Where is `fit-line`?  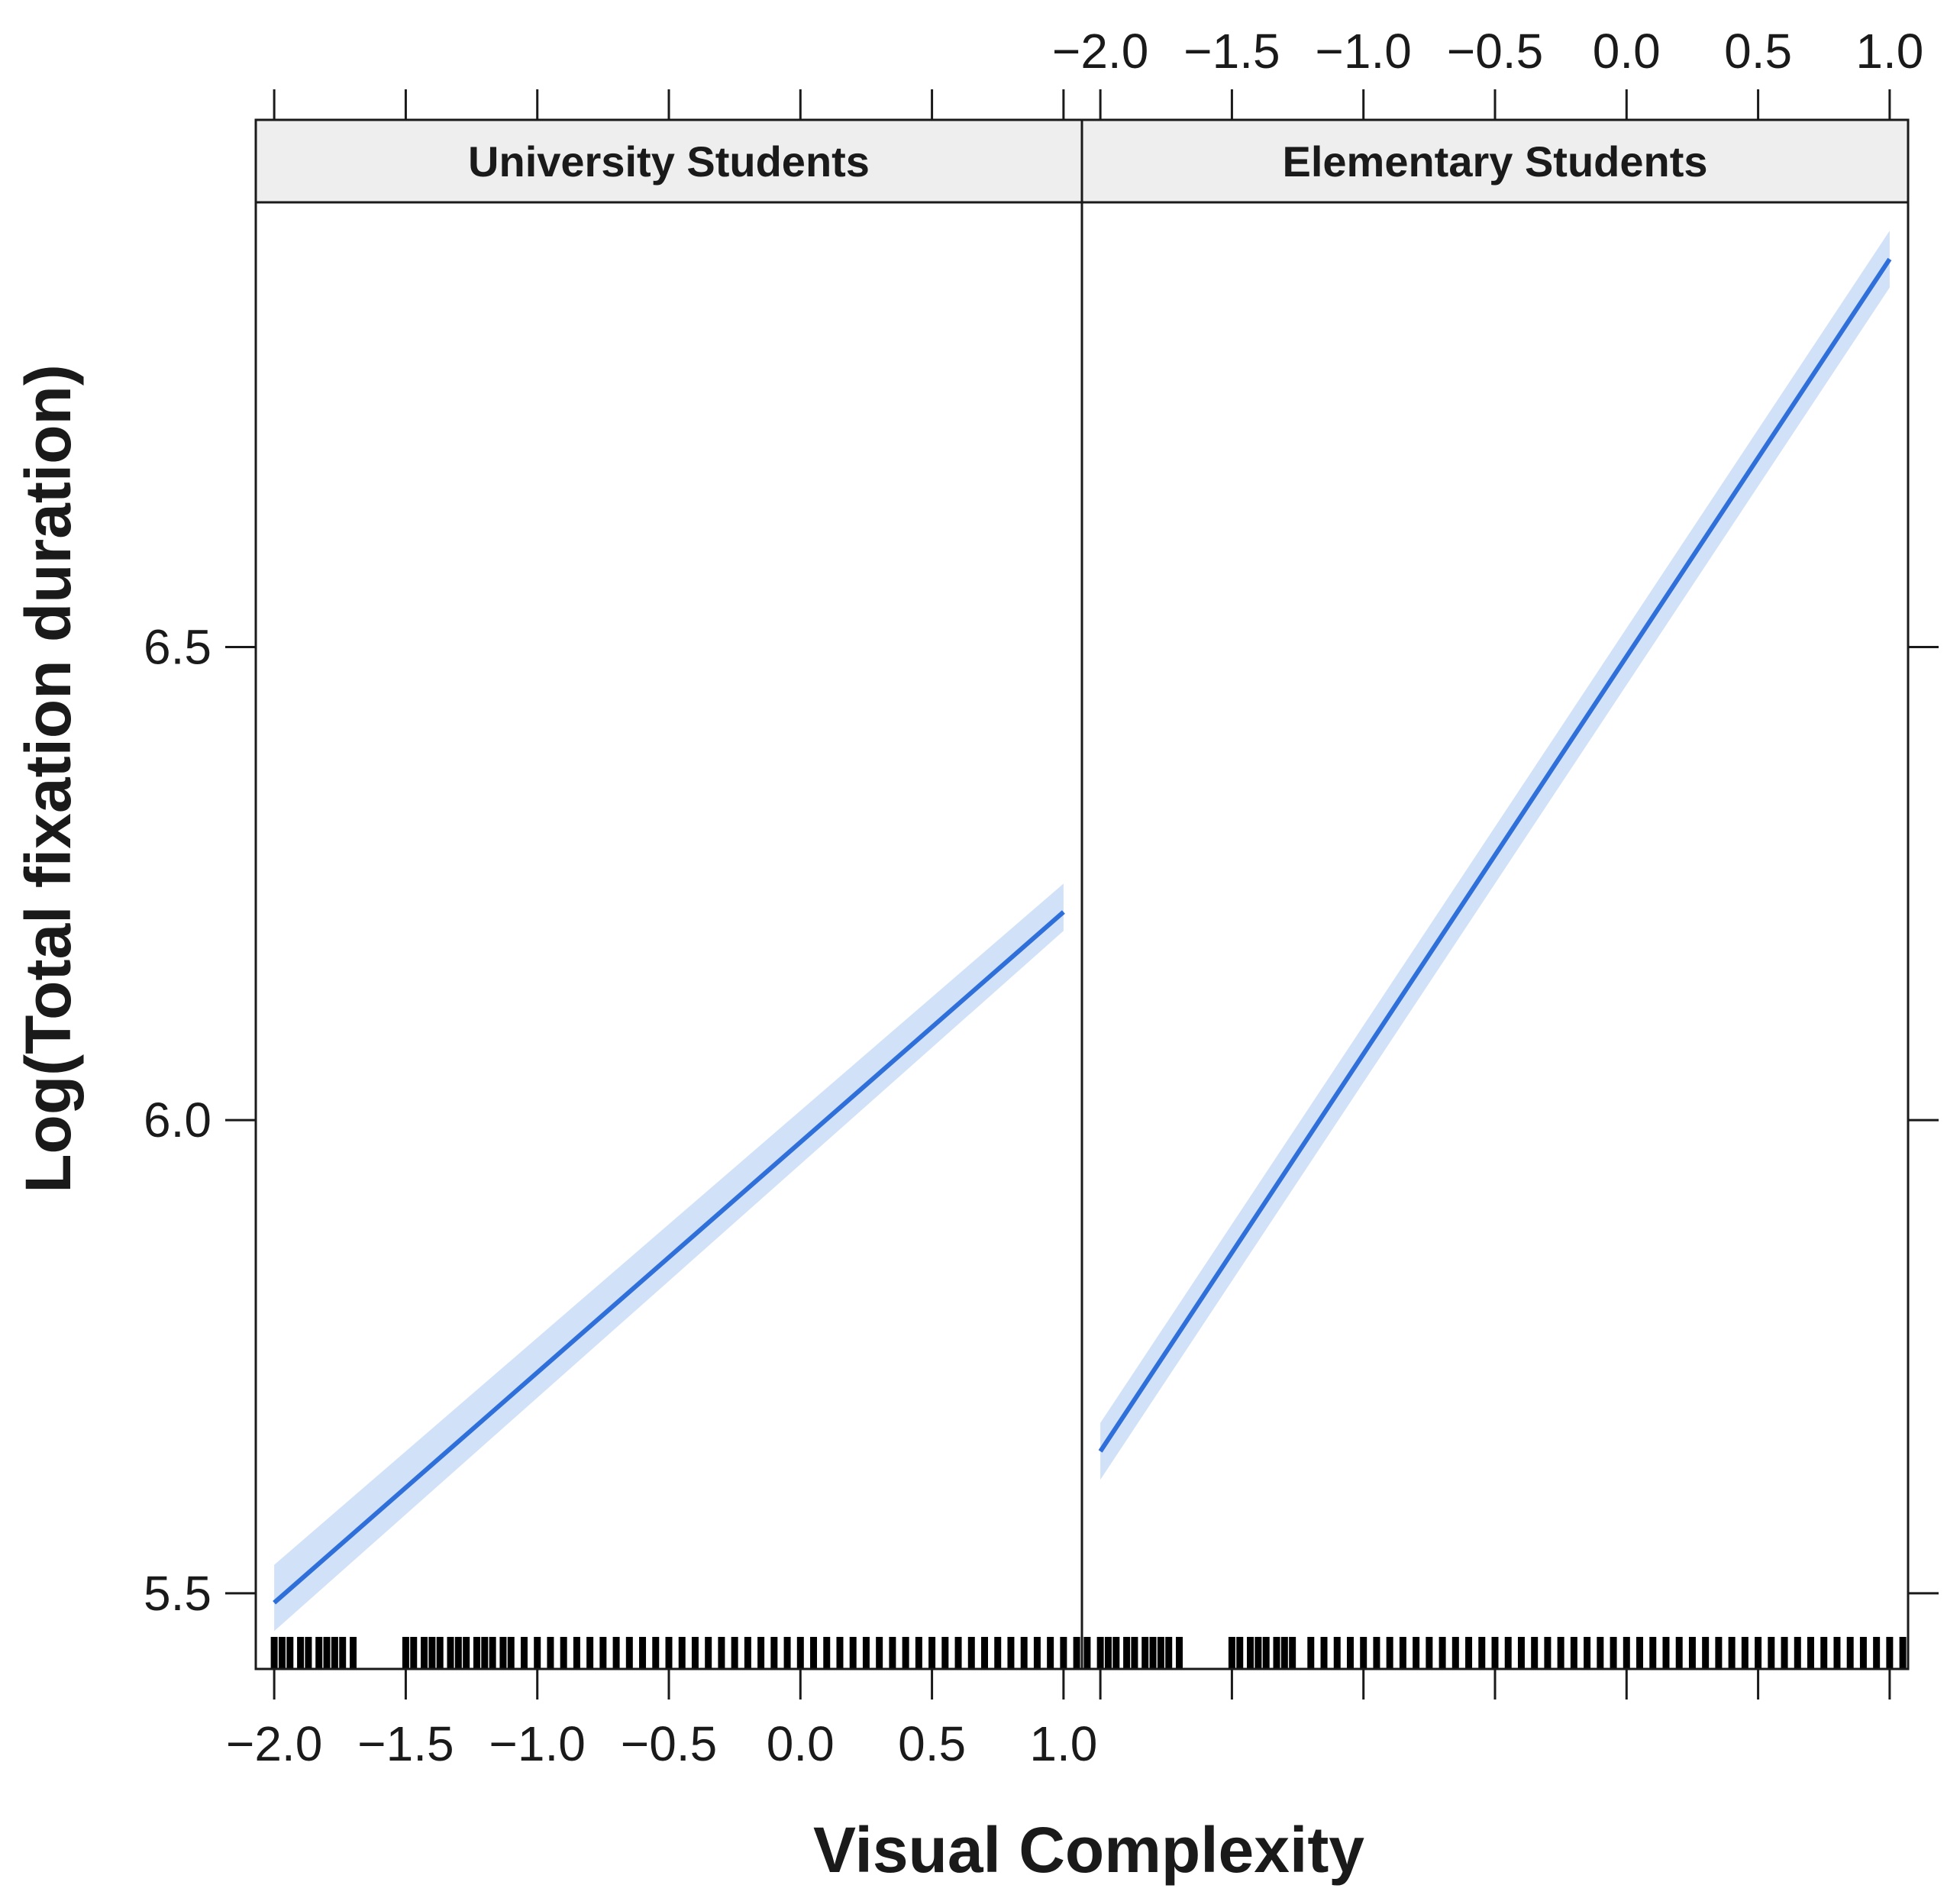
fit-line is located at coordinates (669, 1257).